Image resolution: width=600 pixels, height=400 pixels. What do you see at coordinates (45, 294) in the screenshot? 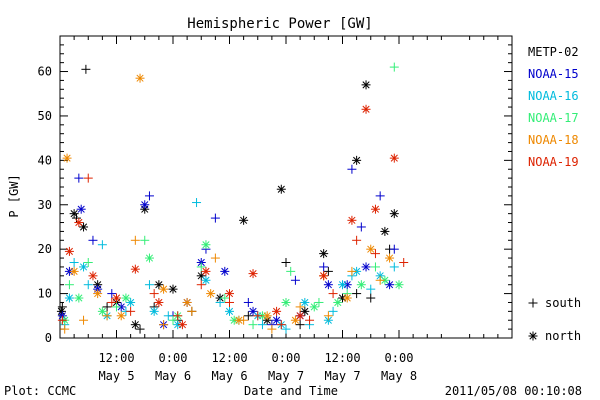
I see `y-tick-label: 10` at bounding box center [45, 294].